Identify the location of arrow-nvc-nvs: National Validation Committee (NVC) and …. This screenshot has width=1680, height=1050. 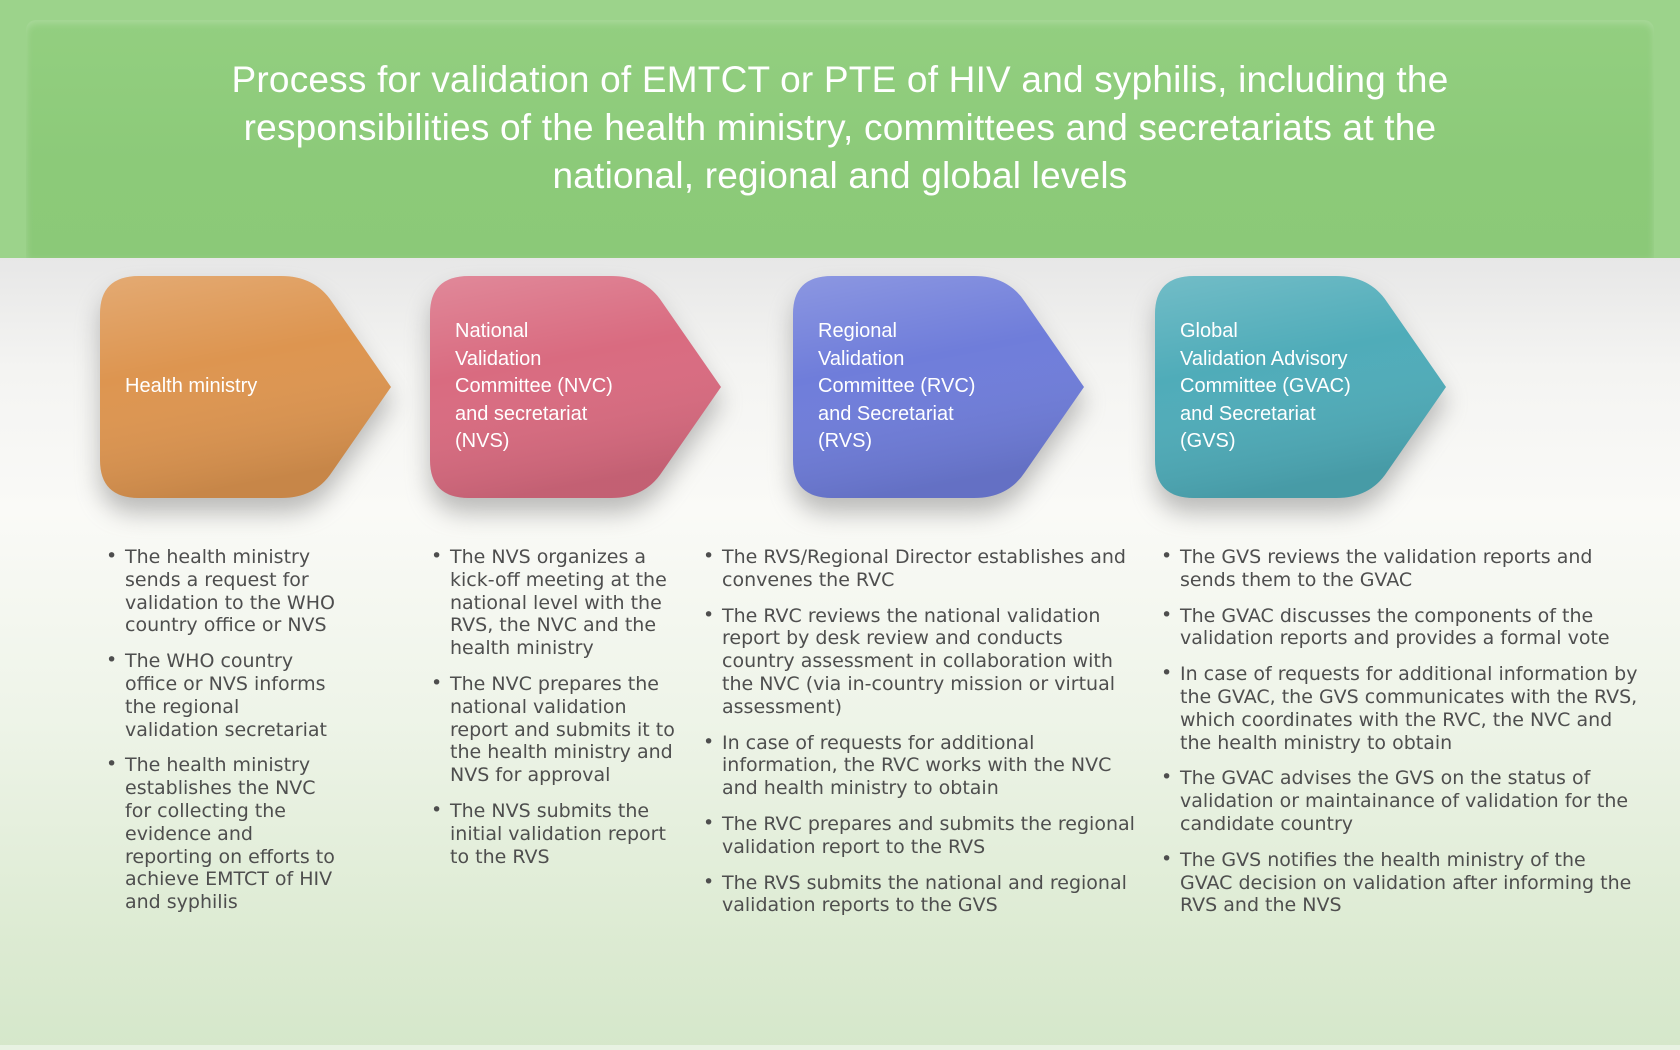
(575, 387).